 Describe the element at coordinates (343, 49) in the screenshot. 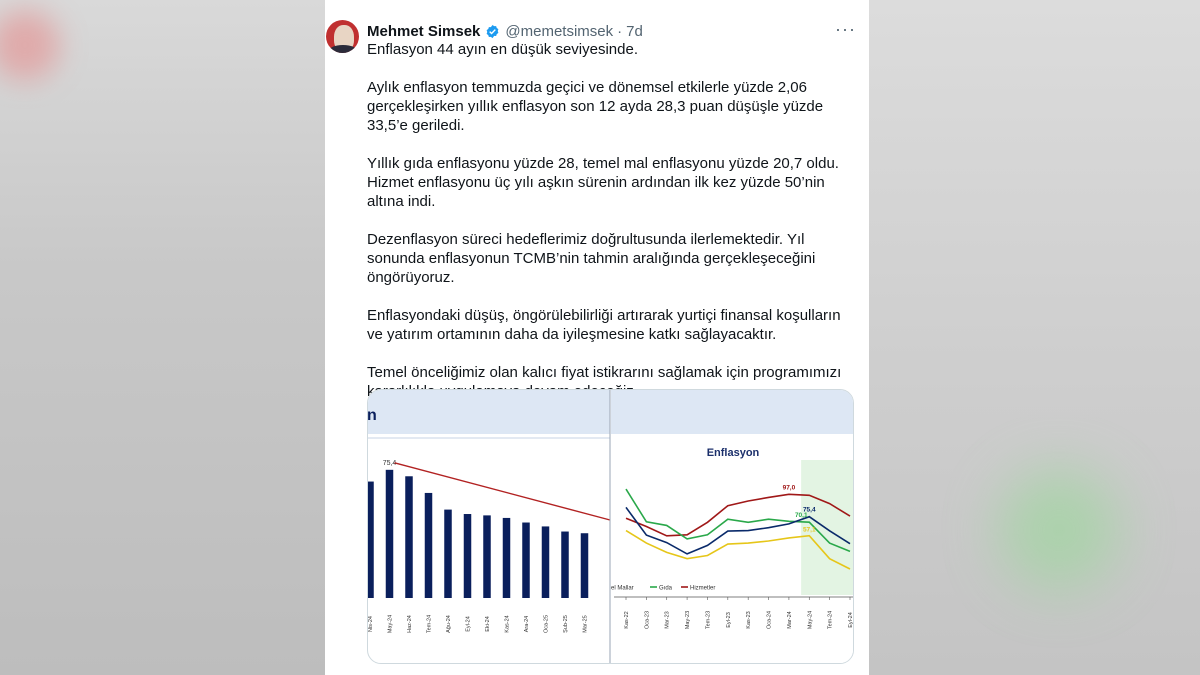

I see `avatar-suit` at that location.